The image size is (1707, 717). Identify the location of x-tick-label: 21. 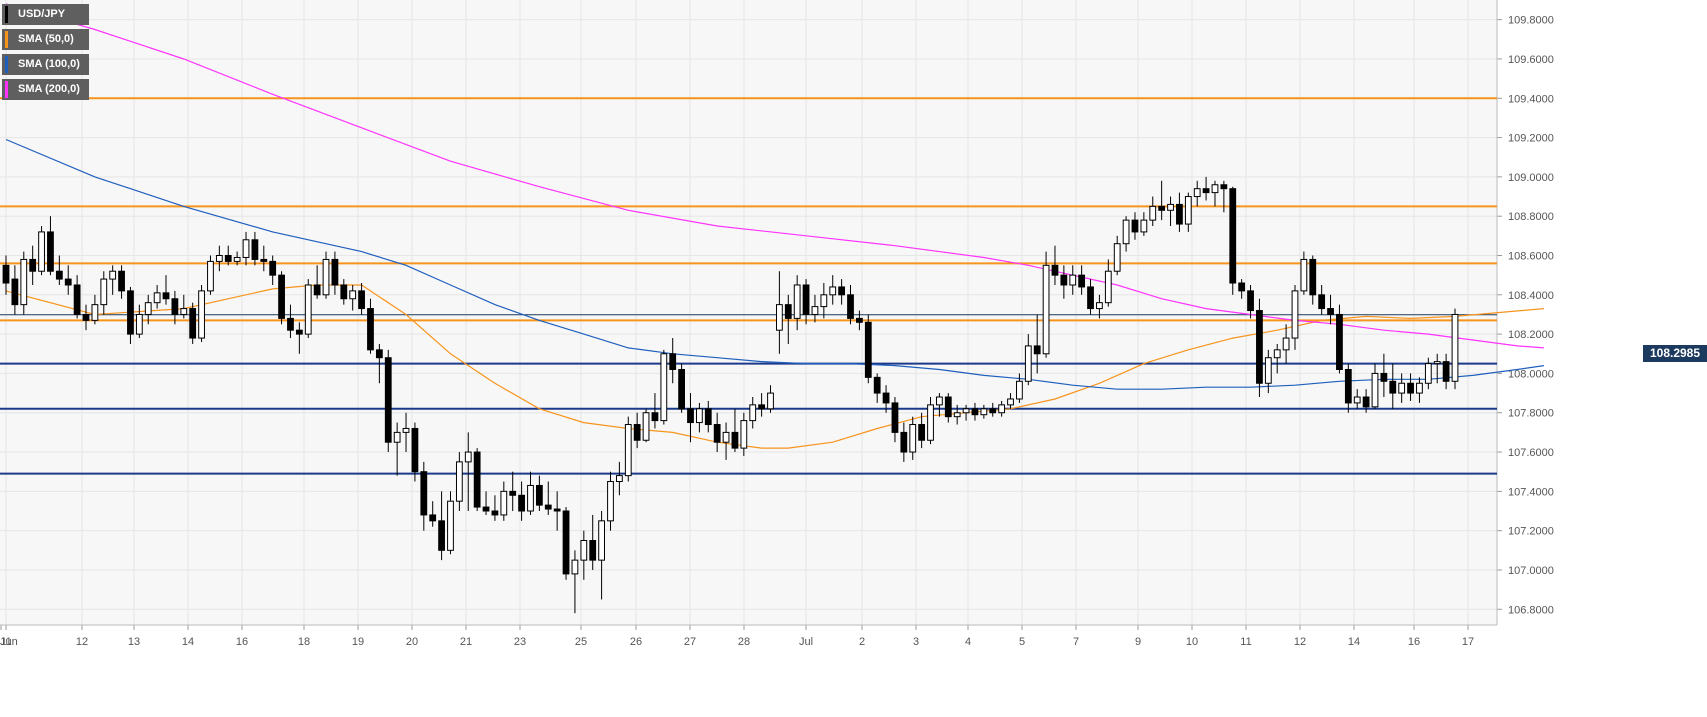
(466, 642).